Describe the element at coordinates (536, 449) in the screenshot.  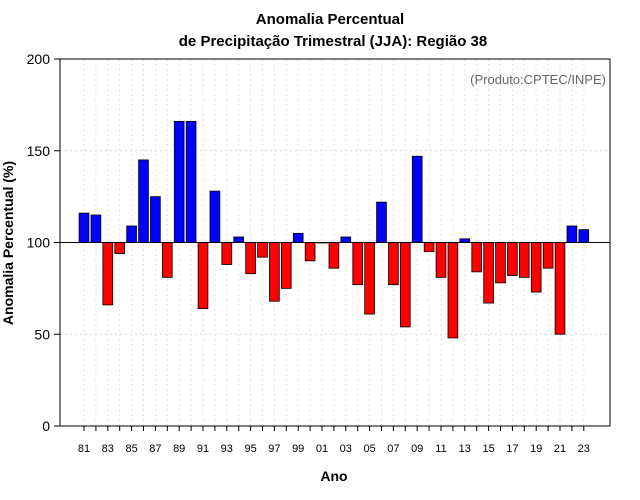
I see `x-tick-label: 19` at that location.